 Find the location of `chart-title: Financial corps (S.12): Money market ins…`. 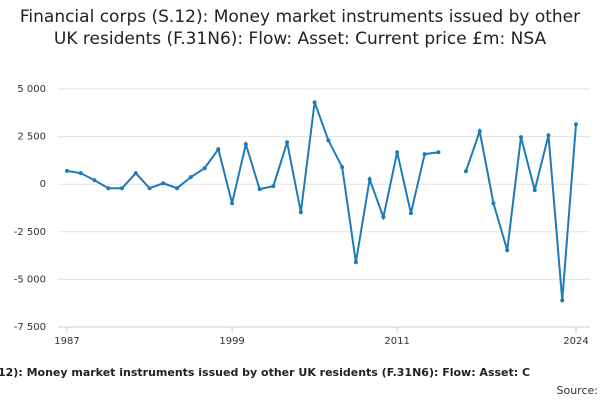

chart-title: Financial corps (S.12): Money market ins… is located at coordinates (300, 28).